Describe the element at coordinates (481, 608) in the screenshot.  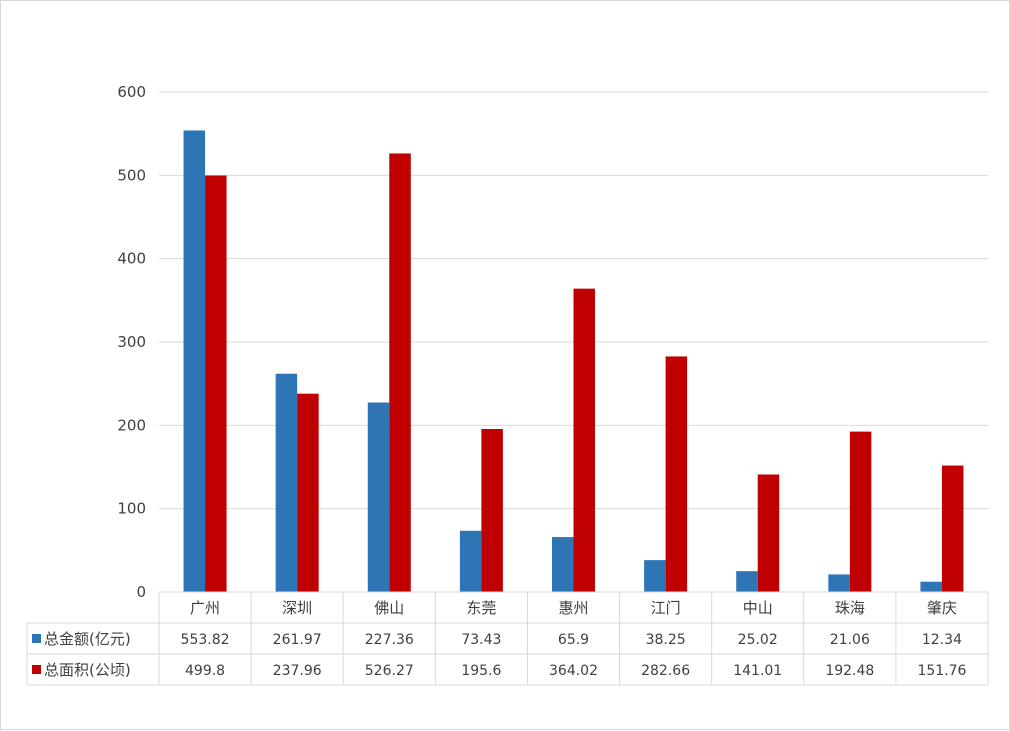
I see `category-label: 东莞` at that location.